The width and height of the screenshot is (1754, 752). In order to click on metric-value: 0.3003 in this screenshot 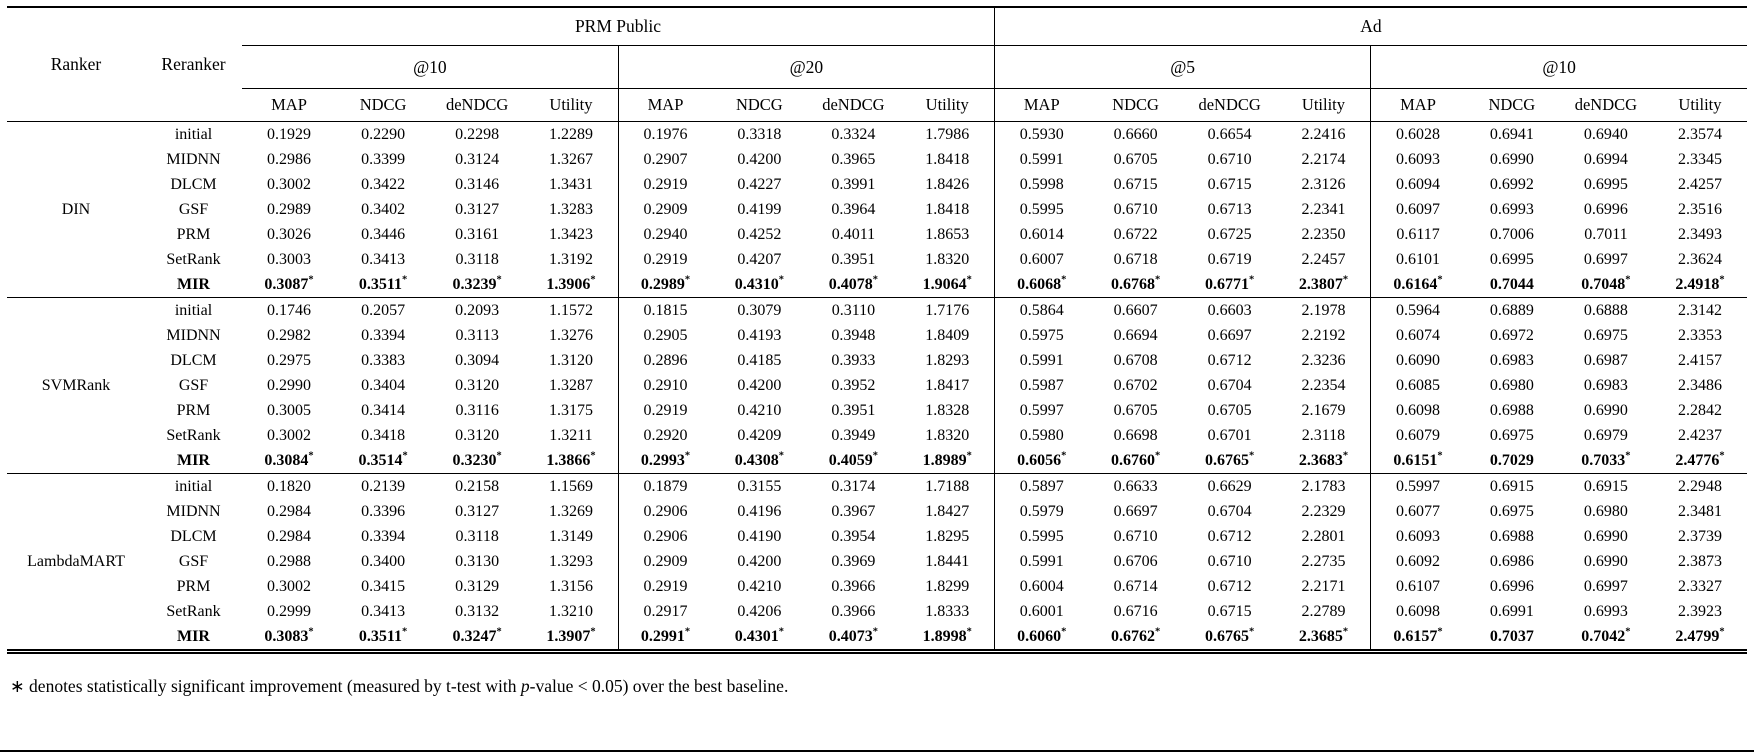, I will do `click(289, 259)`.